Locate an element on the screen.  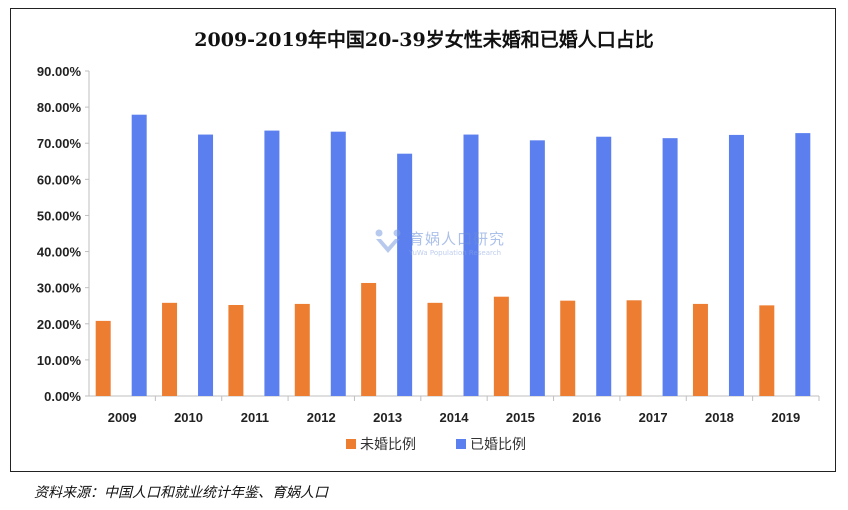
x-tick-label: 2011 is located at coordinates (255, 417).